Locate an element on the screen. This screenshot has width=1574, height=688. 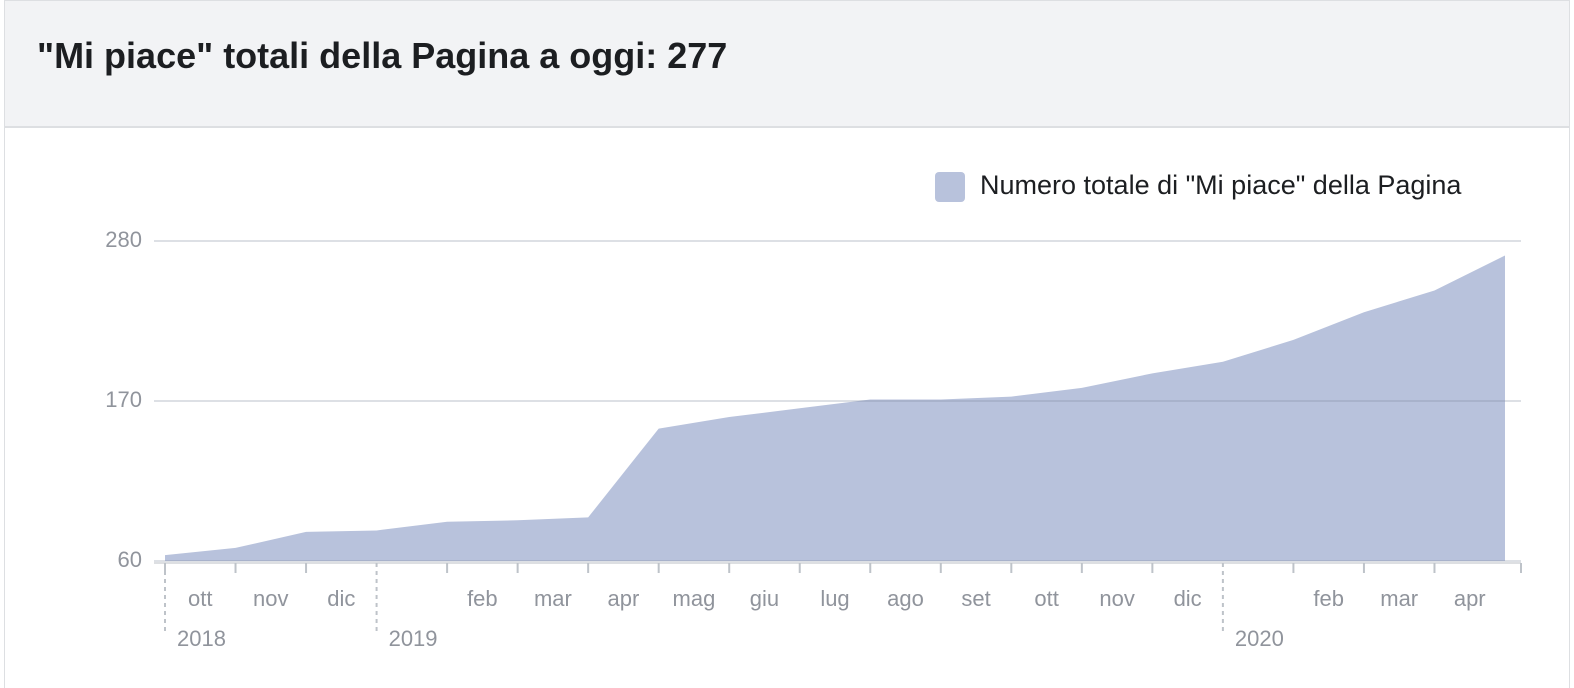
legend-label: Numero totale di "Mi piace" della Pagina is located at coordinates (1221, 185).